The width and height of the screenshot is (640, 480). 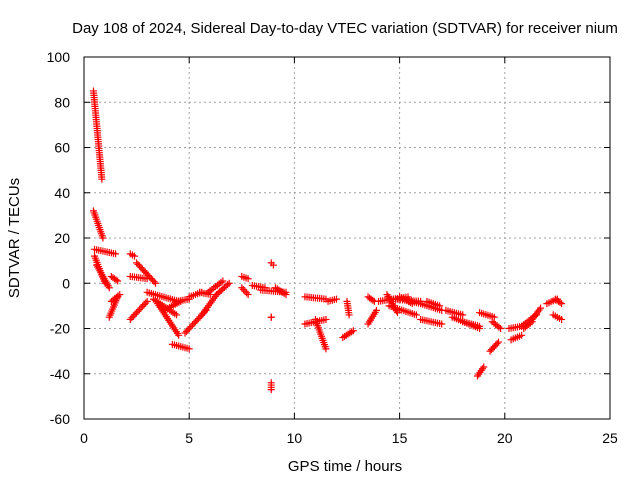 What do you see at coordinates (505, 438) in the screenshot?
I see `x-tick-label: 20` at bounding box center [505, 438].